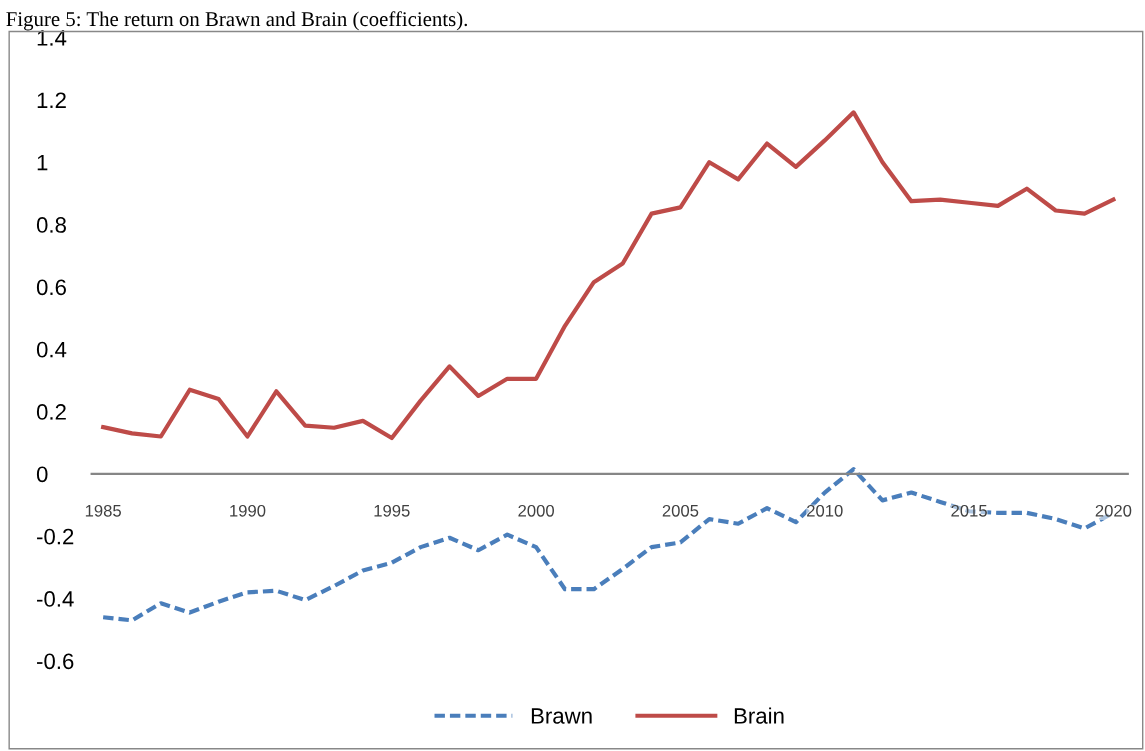 The image size is (1145, 751). What do you see at coordinates (237, 21) in the screenshot?
I see `chart-title: Figure 5: The return on Brawn and Brain (coefficients).` at bounding box center [237, 21].